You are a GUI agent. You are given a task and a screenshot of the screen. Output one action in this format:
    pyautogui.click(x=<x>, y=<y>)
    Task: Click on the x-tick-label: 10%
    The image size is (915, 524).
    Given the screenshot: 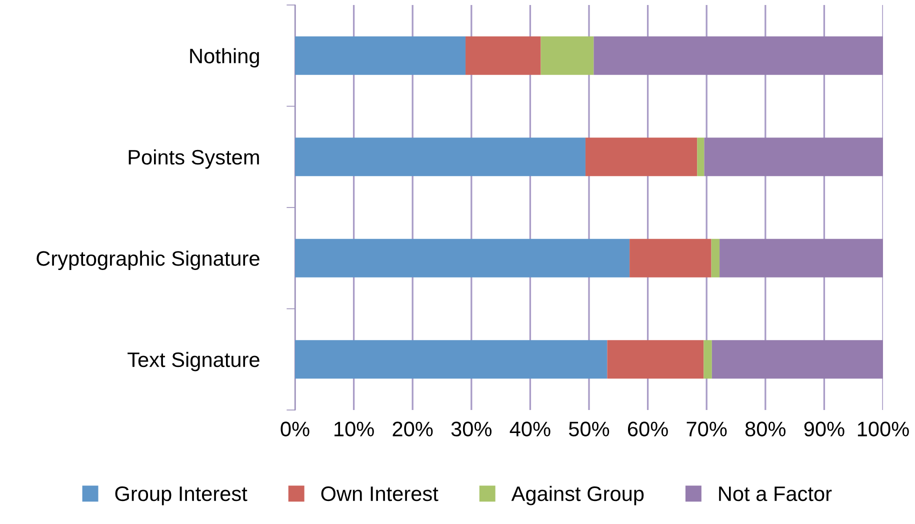 What is the action you would take?
    pyautogui.click(x=354, y=429)
    